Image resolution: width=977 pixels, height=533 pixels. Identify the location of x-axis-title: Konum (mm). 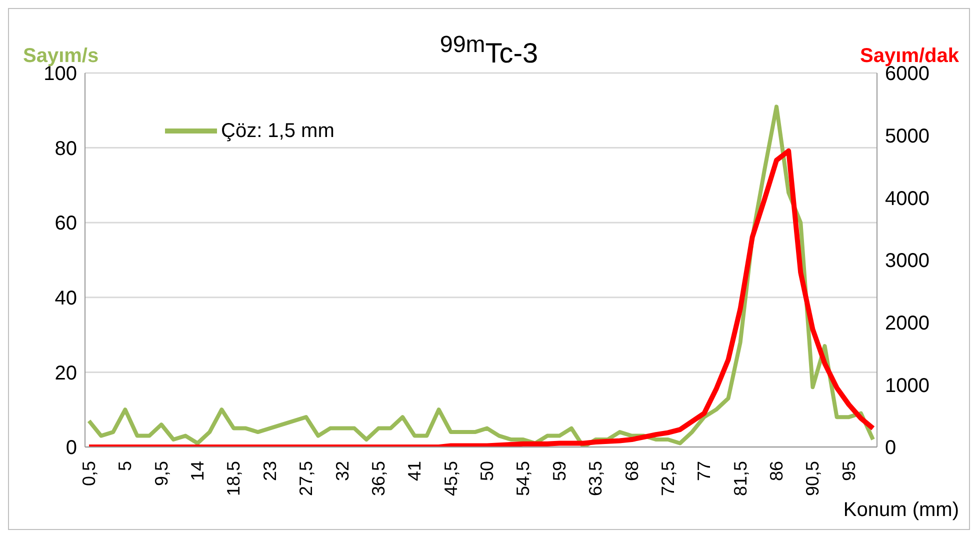
(901, 510).